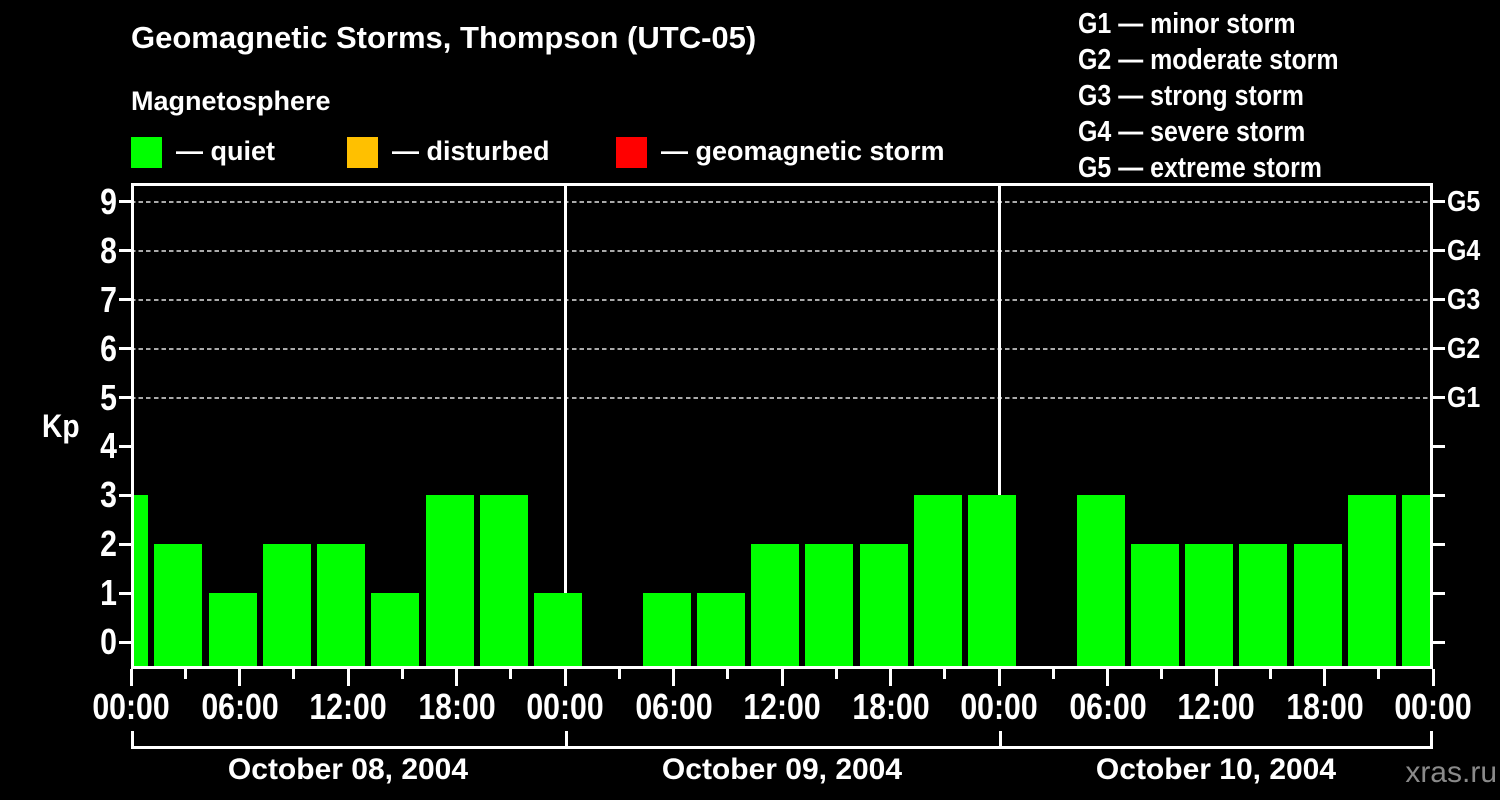 The image size is (1500, 800). I want to click on y-tick-label: 3, so click(108, 495).